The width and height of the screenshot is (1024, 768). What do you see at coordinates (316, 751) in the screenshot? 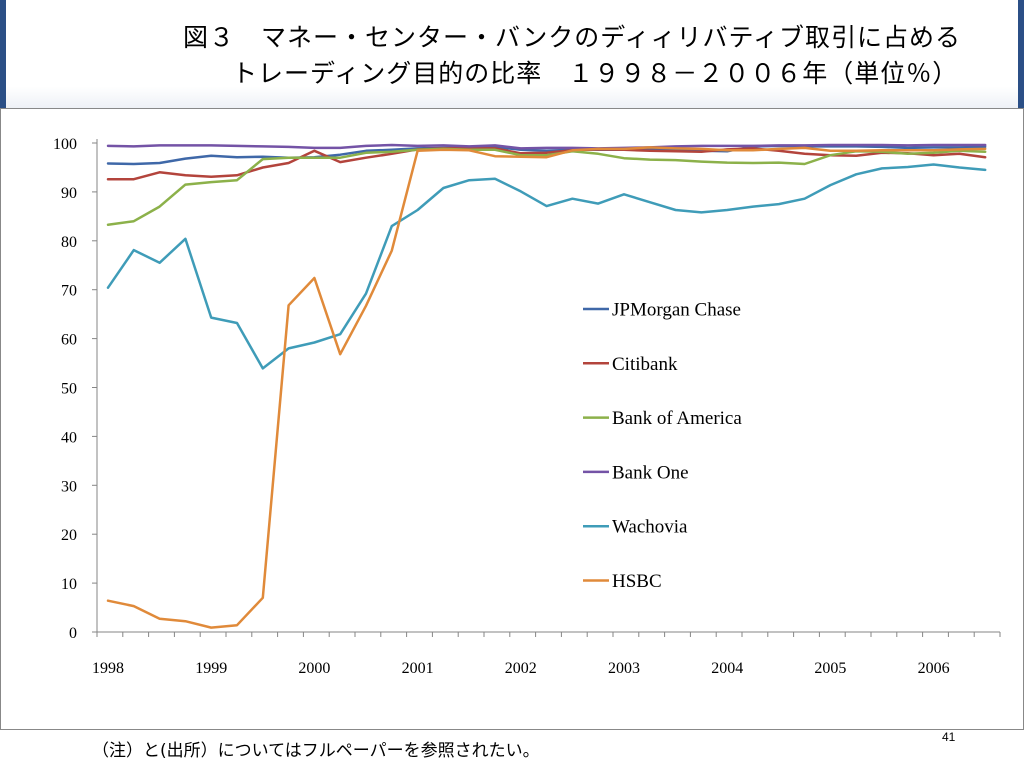
I see `footer-note: （注）と(出所）についてはフルペーパーを参照されたい。` at bounding box center [316, 751].